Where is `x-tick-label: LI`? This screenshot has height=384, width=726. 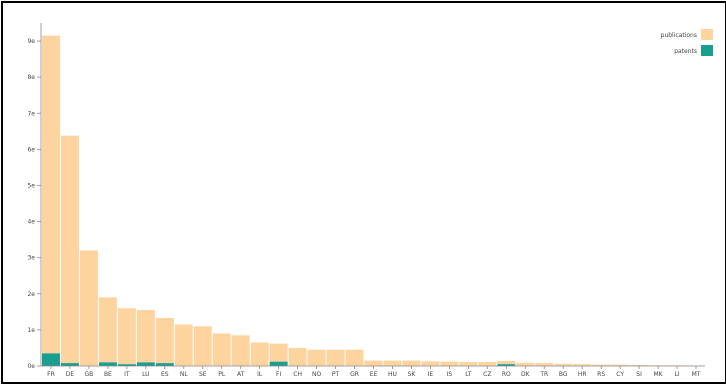 x-tick-label: LI is located at coordinates (676, 374).